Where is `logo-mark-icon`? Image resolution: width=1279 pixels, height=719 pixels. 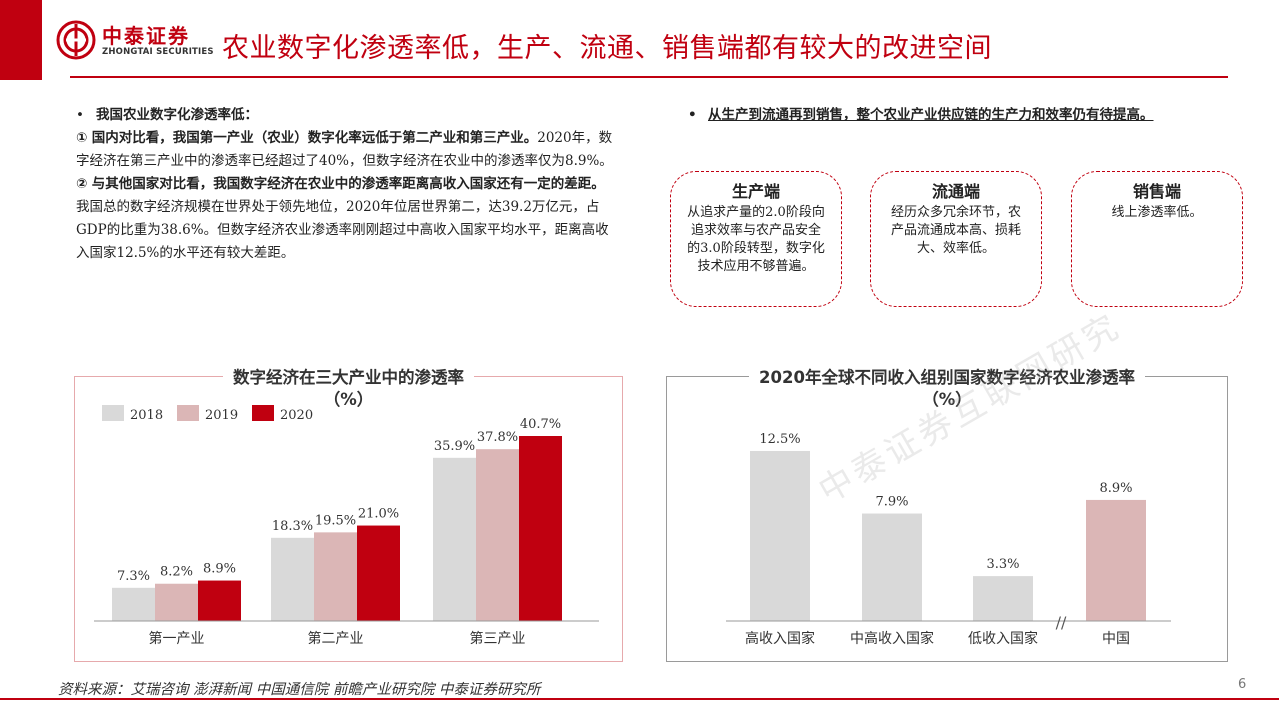
logo-mark-icon is located at coordinates (76, 40).